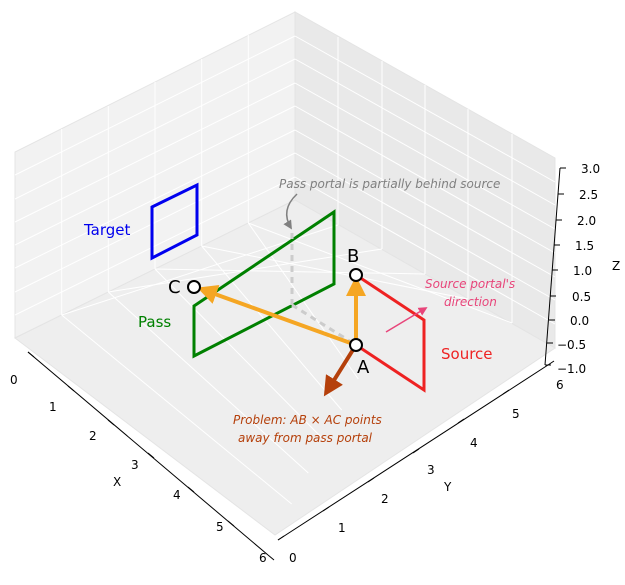 Image resolution: width=625 pixels, height=585 pixels. What do you see at coordinates (93, 436) in the screenshot?
I see `x-tick-2: 2` at bounding box center [93, 436].